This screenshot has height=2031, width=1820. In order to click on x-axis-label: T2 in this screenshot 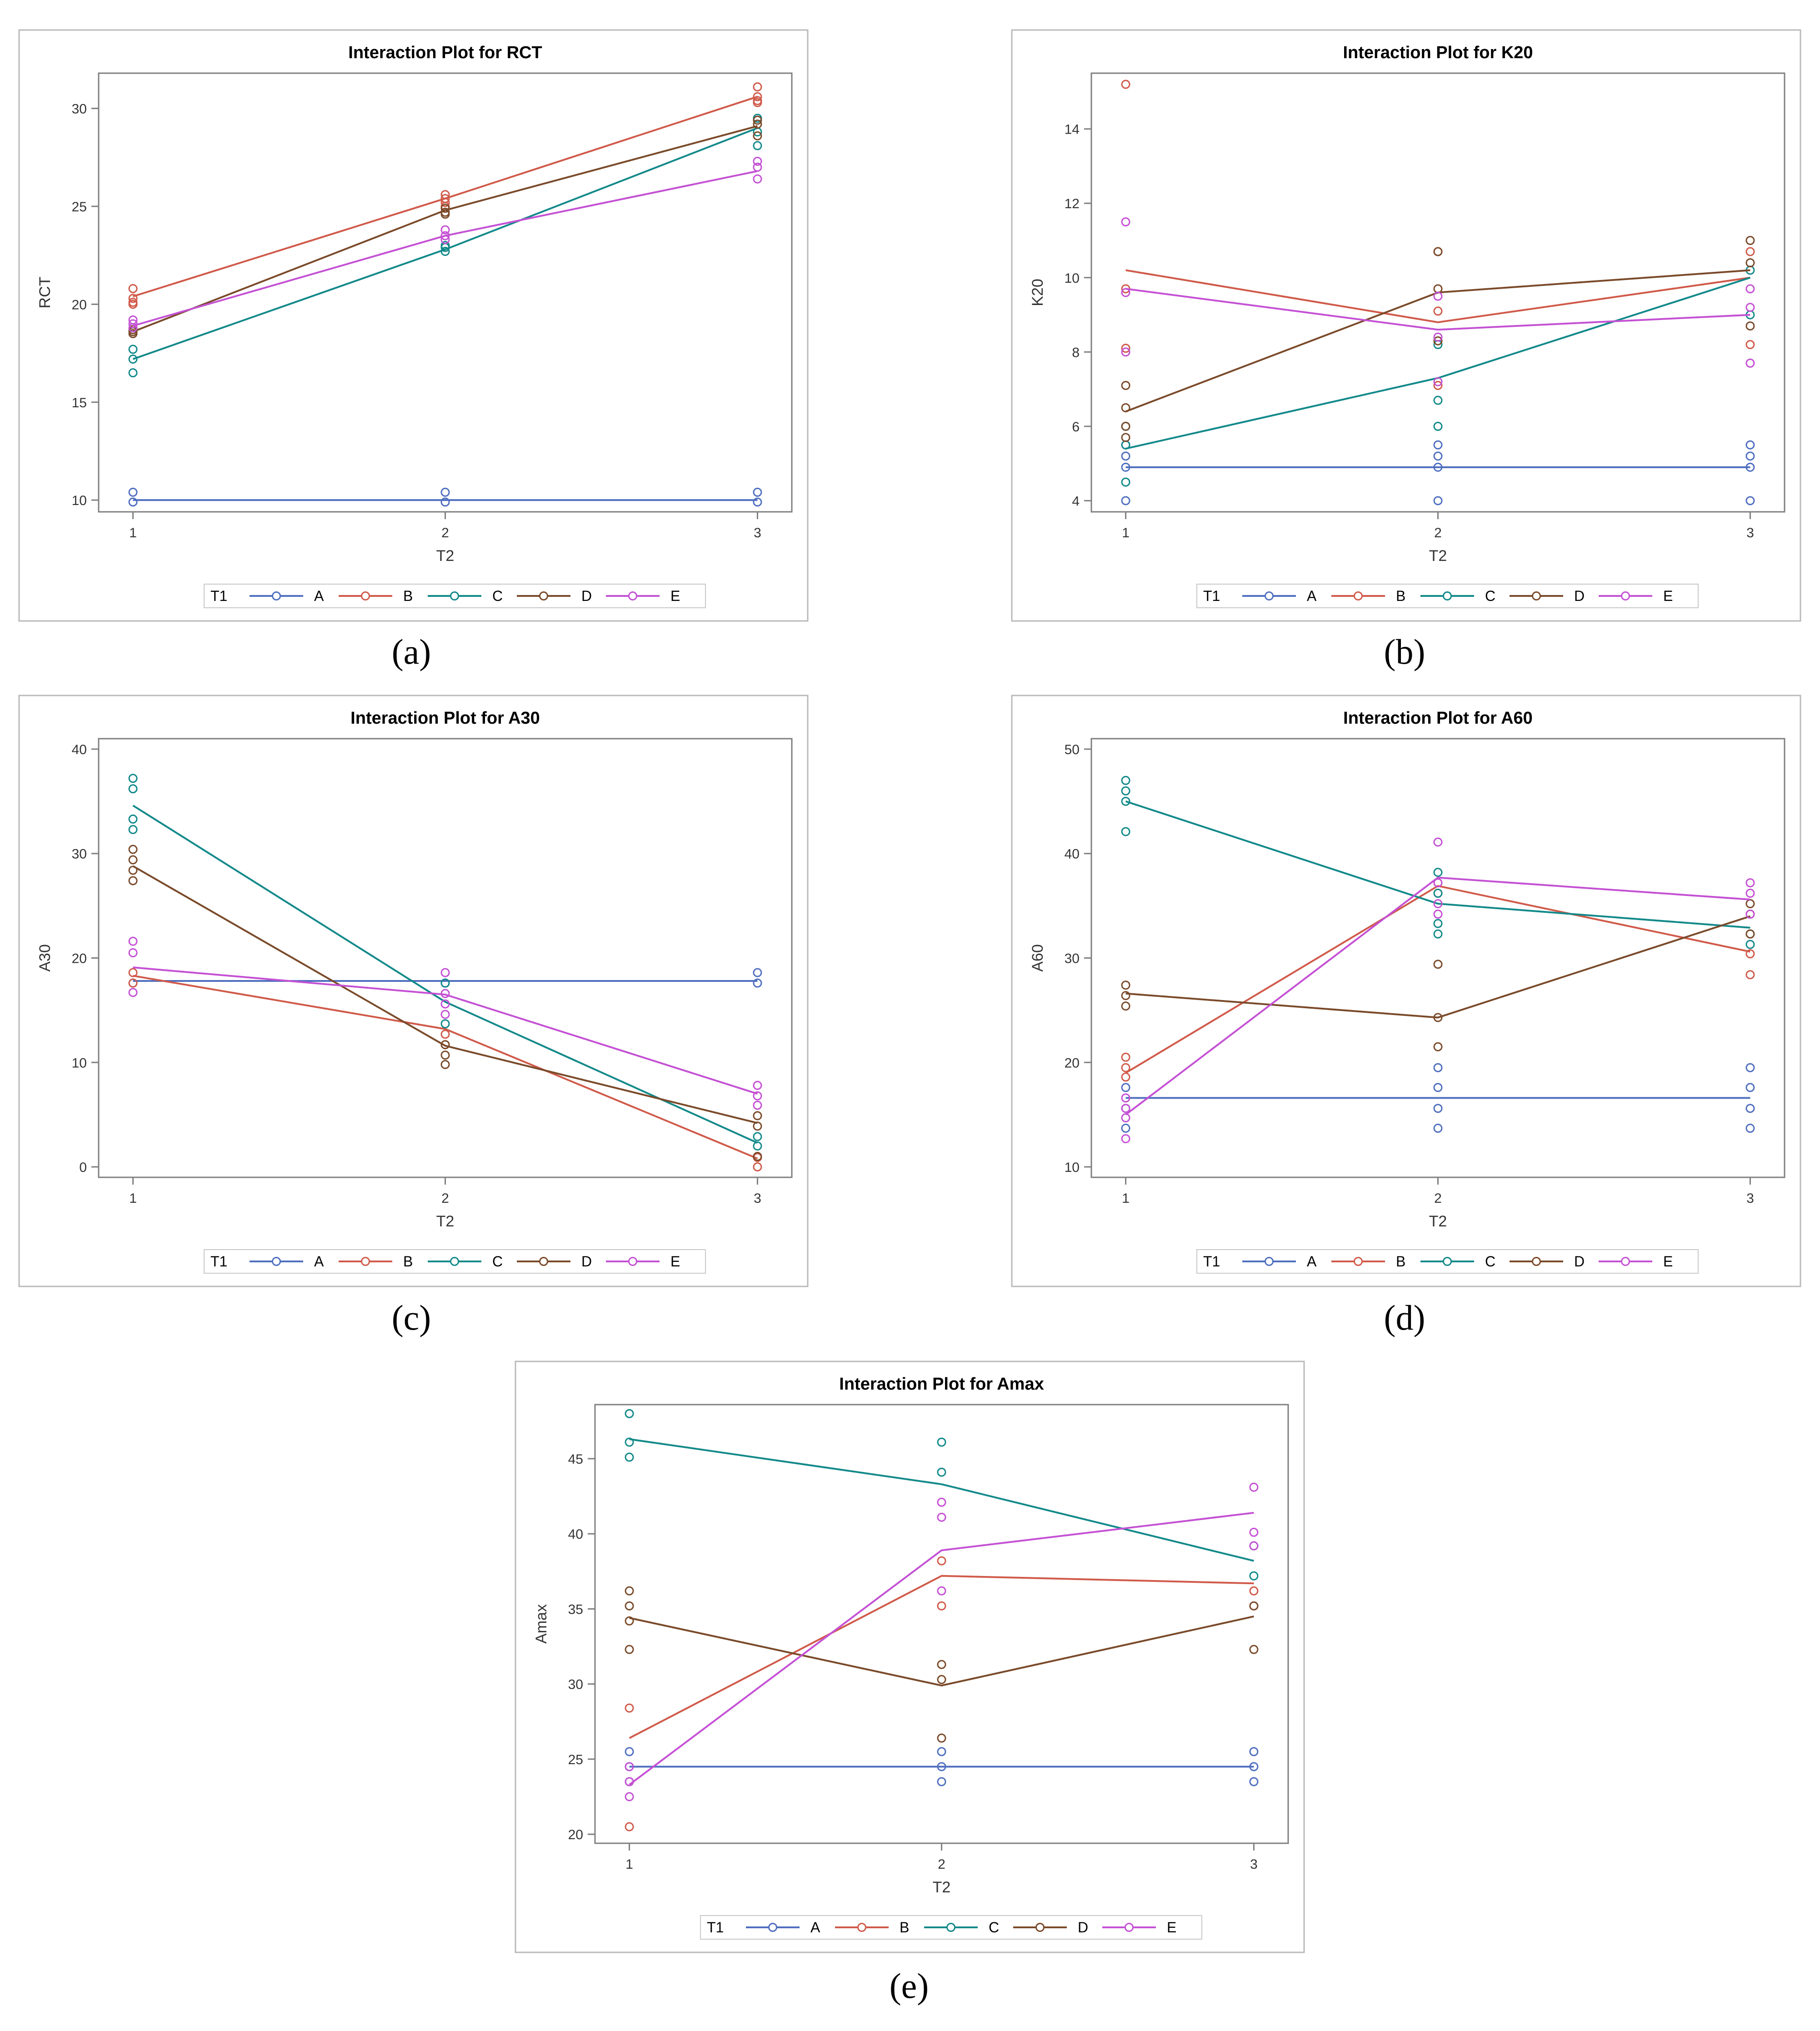, I will do `click(942, 1888)`.